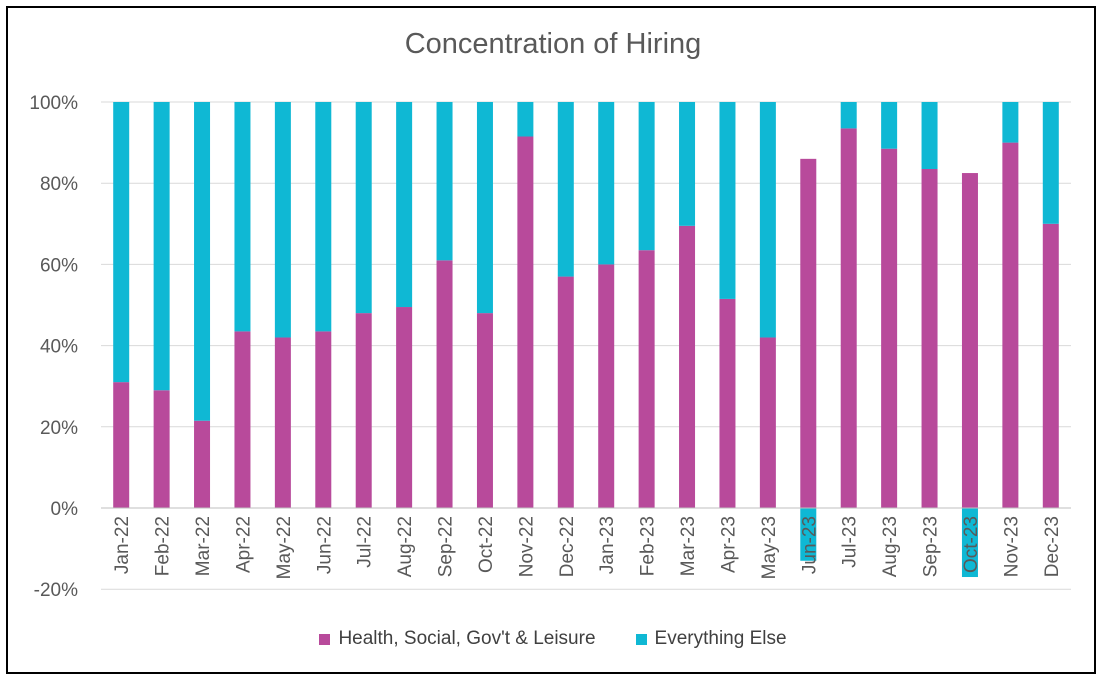 Image resolution: width=1106 pixels, height=686 pixels. I want to click on x-tick-label: Nov-23, so click(1011, 546).